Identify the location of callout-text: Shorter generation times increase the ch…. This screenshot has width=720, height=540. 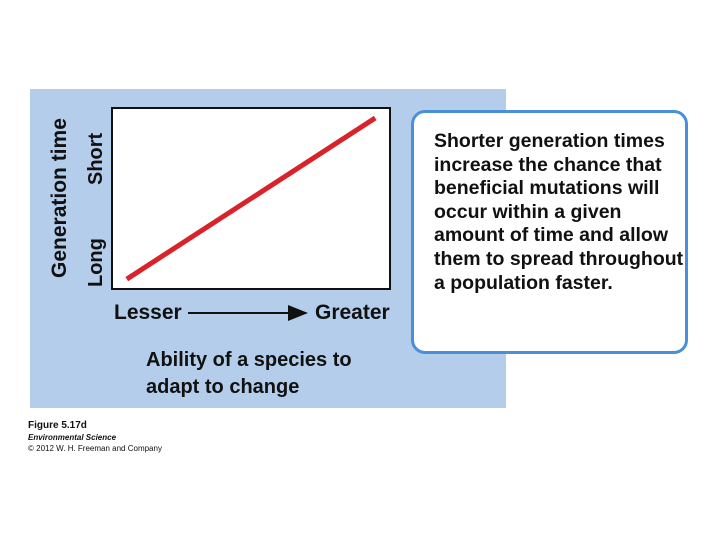
(559, 212).